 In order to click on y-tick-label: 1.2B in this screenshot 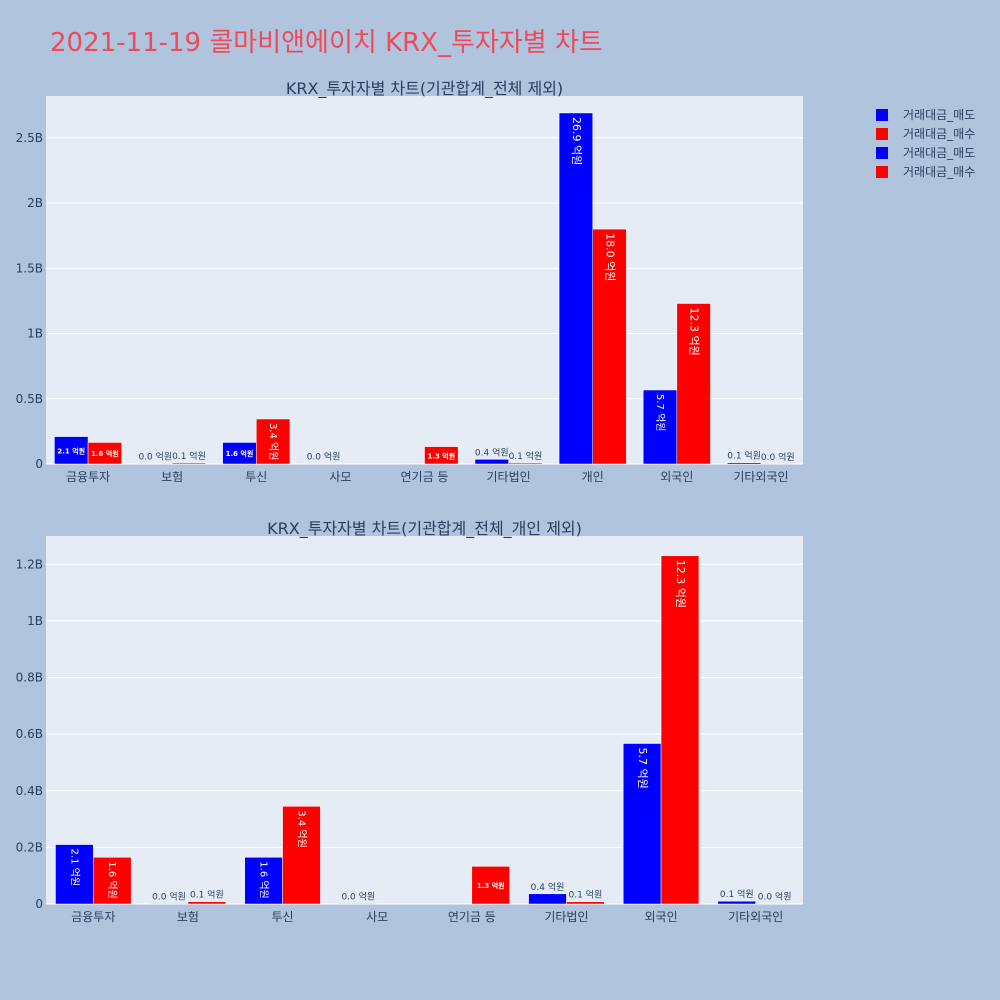, I will do `click(29, 564)`.